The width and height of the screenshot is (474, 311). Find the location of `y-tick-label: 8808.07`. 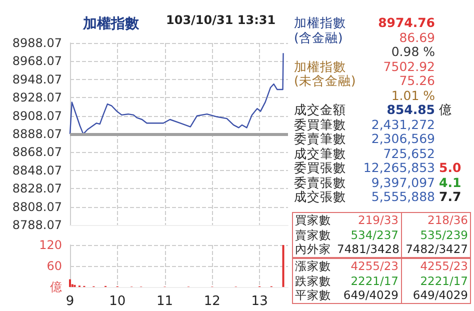

y-tick-label: 8808.07 is located at coordinates (37, 207).